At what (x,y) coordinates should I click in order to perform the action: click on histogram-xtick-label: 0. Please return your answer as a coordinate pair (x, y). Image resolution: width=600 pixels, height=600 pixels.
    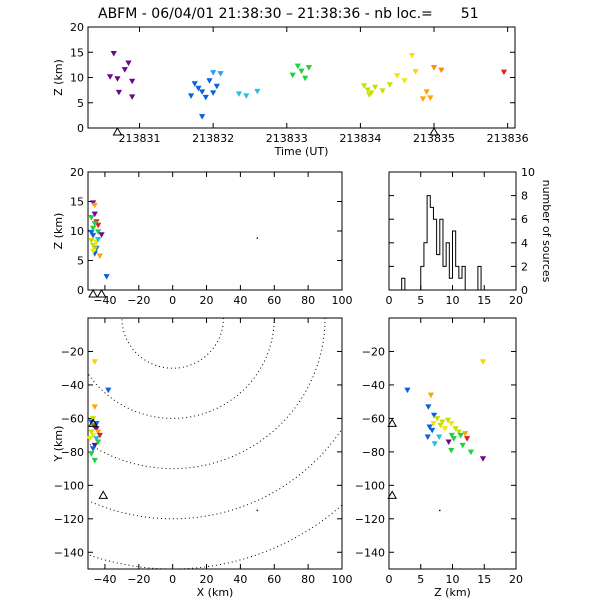
    Looking at the image, I should click on (389, 300).